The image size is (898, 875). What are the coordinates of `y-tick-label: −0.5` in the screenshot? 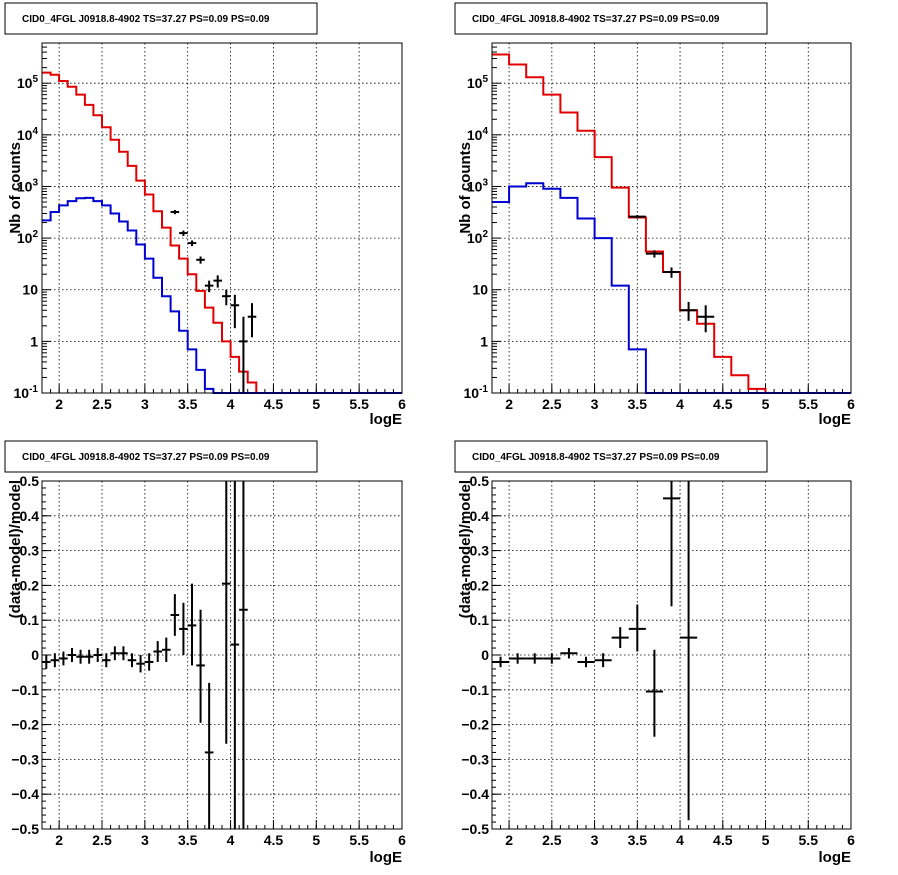 It's located at (475, 829).